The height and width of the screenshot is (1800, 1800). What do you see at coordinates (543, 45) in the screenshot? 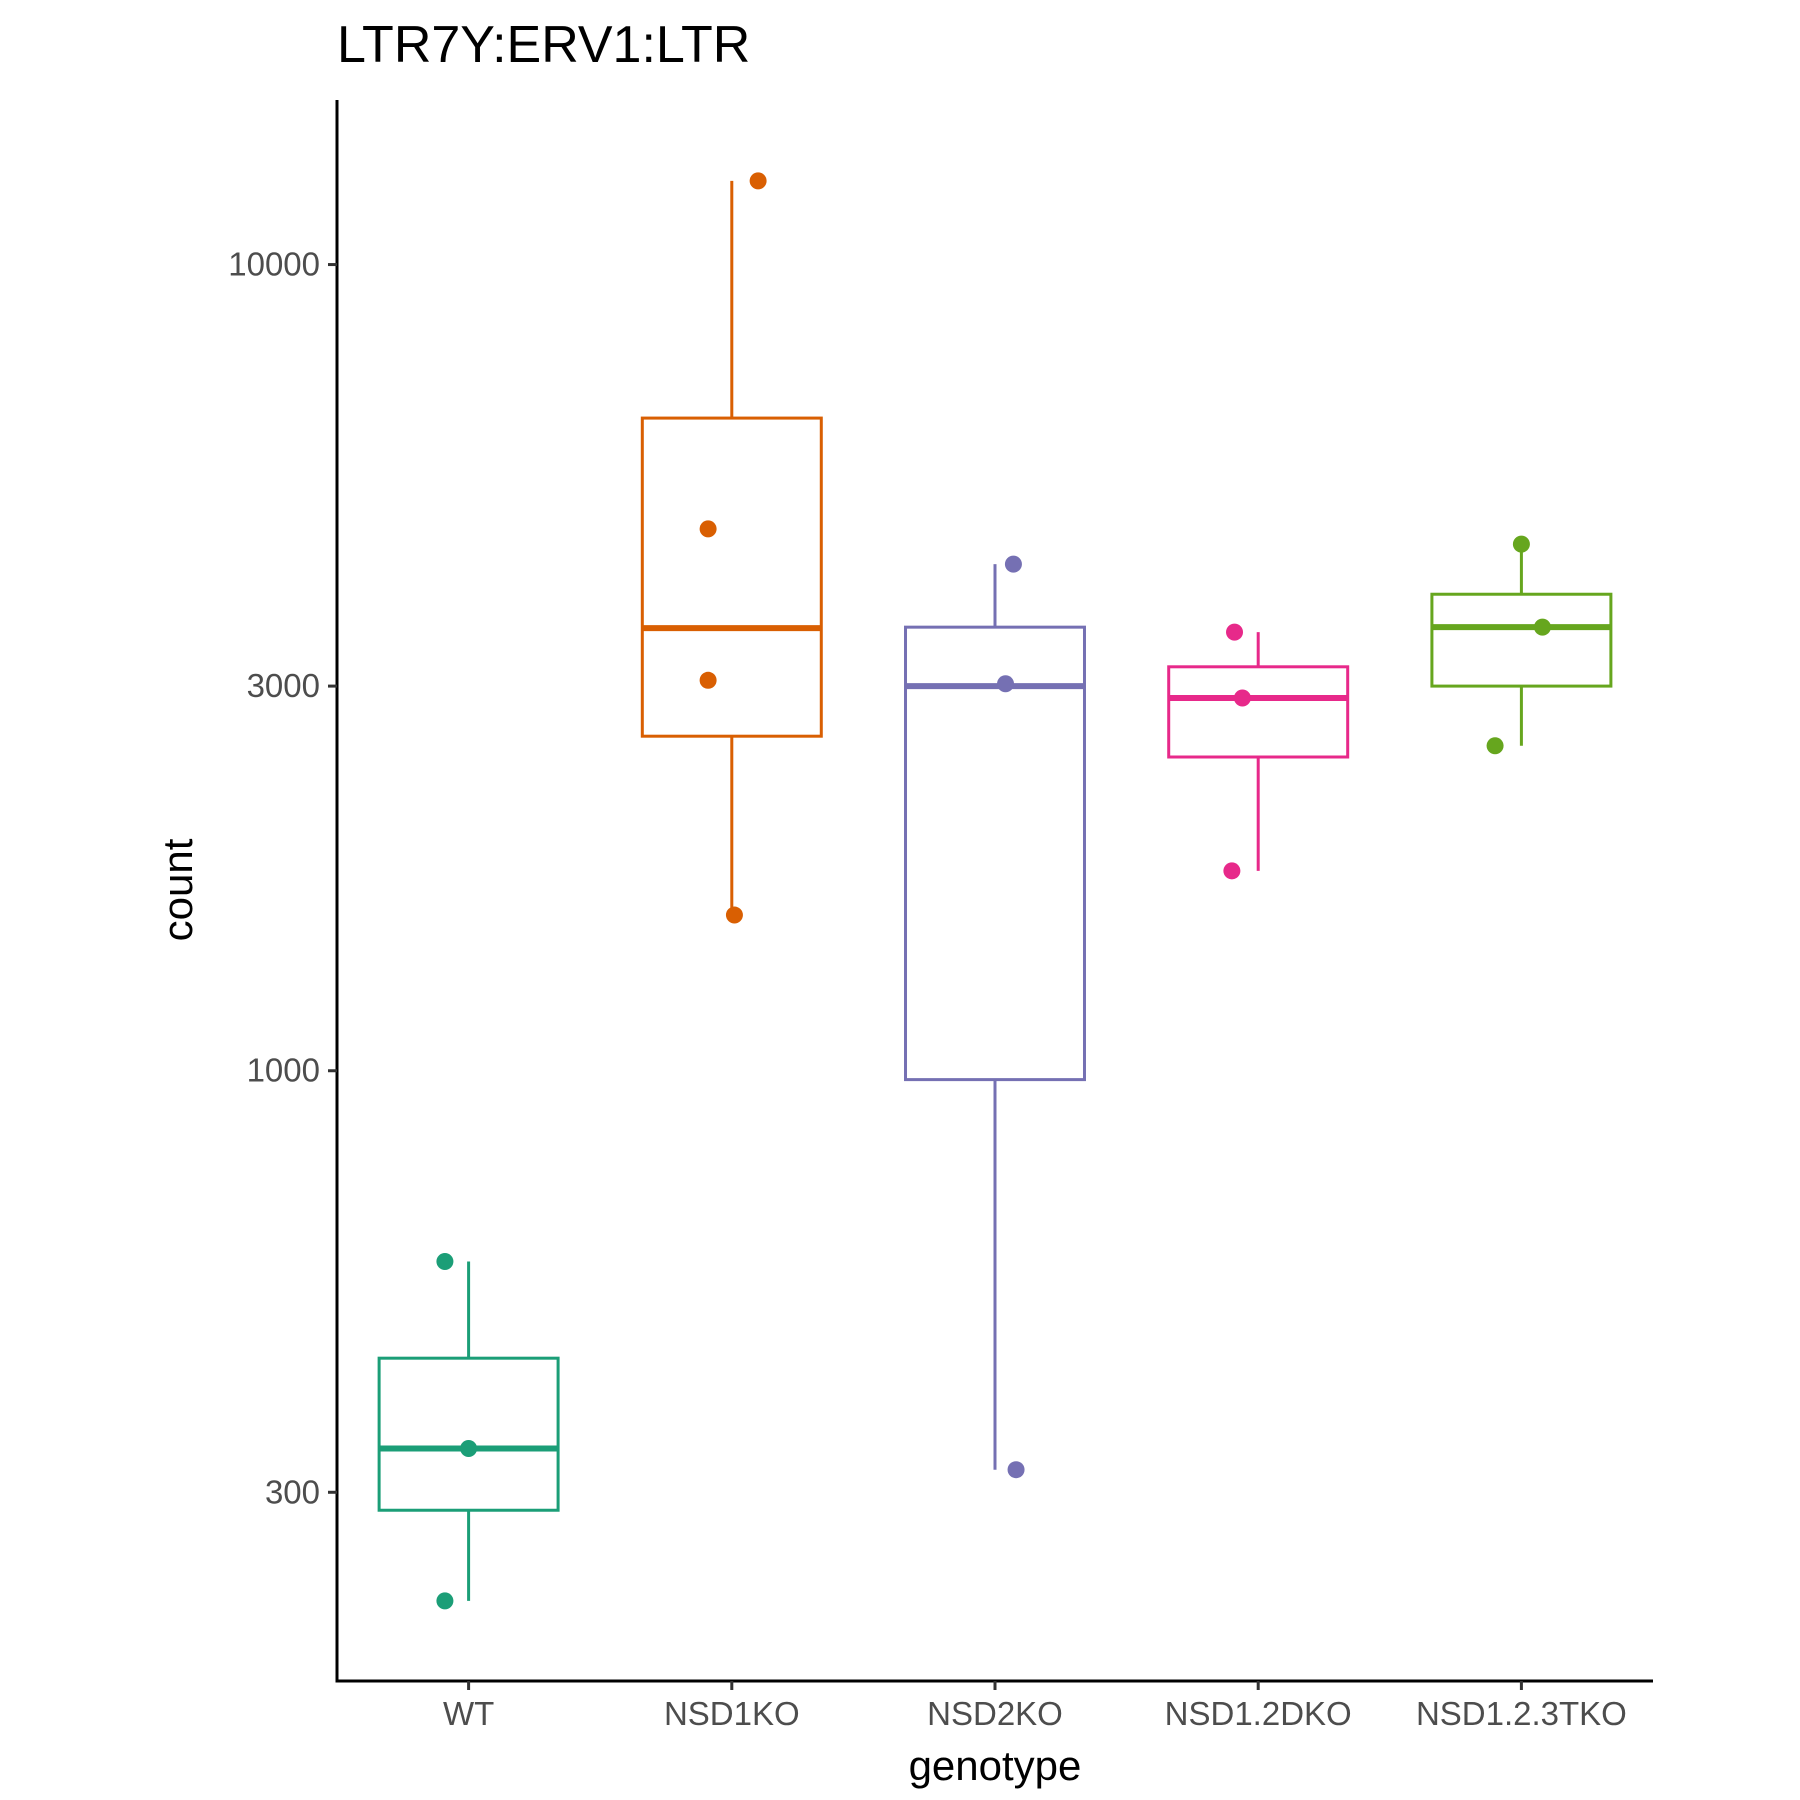
I see `chart-title: LTR7Y:ERV1:LTR` at bounding box center [543, 45].